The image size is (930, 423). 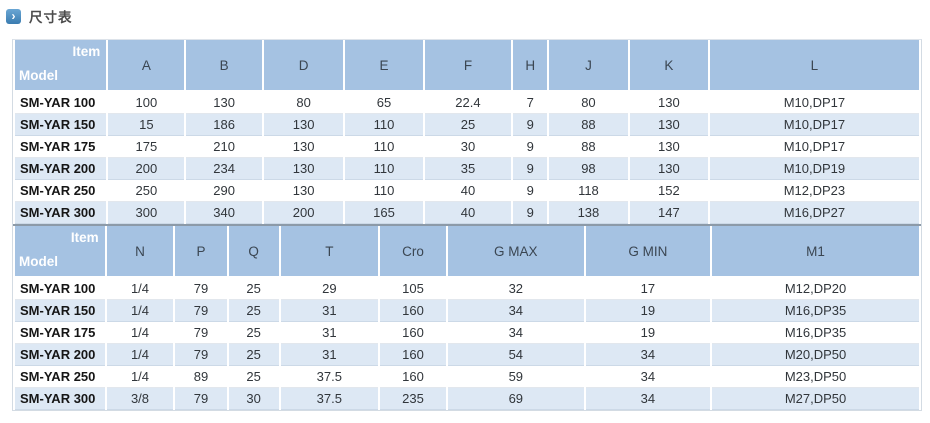 What do you see at coordinates (303, 103) in the screenshot?
I see `data-cell: 80` at bounding box center [303, 103].